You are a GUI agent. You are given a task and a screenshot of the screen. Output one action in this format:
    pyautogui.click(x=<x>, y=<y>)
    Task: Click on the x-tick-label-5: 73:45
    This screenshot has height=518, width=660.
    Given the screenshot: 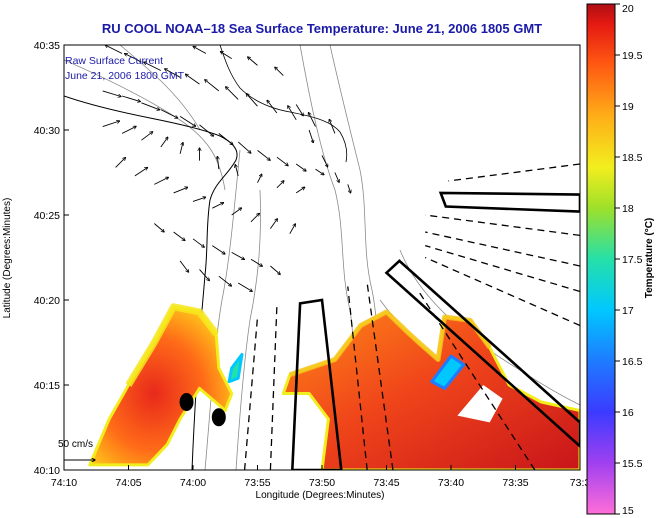 What is the action you would take?
    pyautogui.click(x=386, y=483)
    